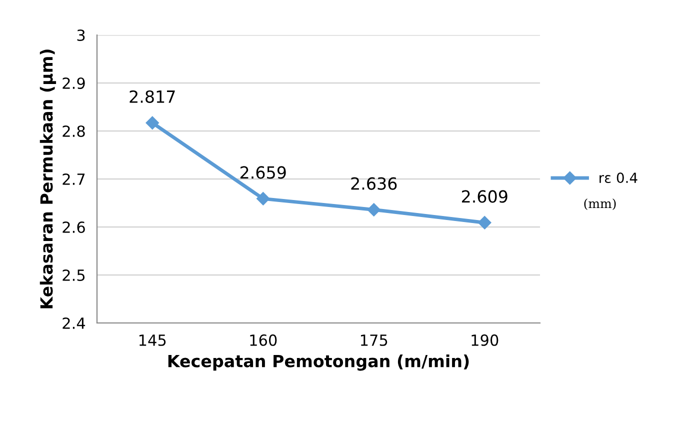 This screenshot has width=678, height=421. What do you see at coordinates (600, 204) in the screenshot?
I see `text: (mm)` at bounding box center [600, 204].